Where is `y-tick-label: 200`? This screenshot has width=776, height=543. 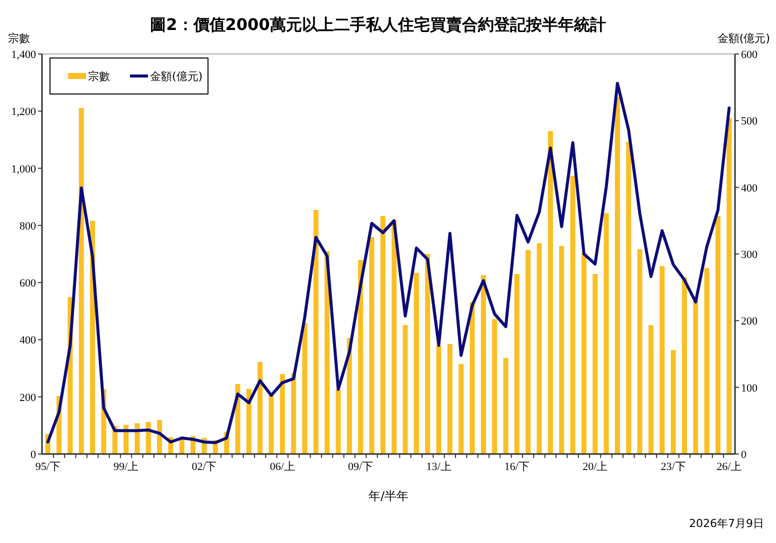 y-tick-label: 200 is located at coordinates (28, 398).